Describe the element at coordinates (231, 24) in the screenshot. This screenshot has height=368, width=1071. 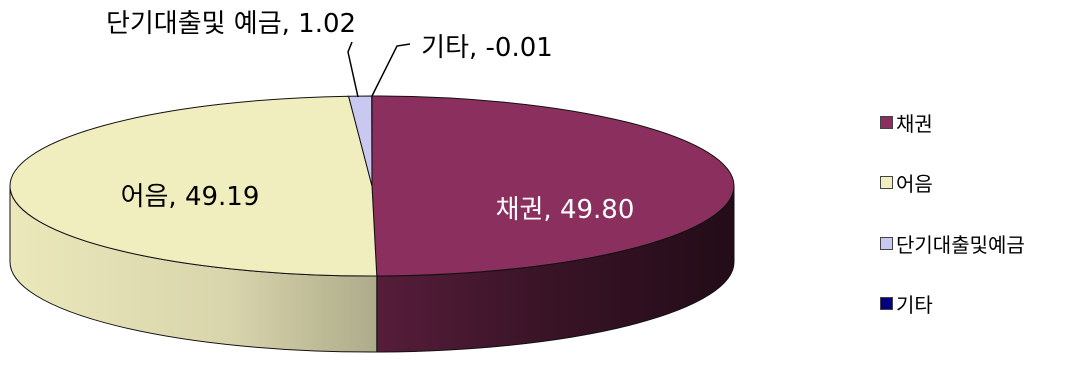
I see `data-label-short-term-loans: 단기대출및 예금, 1.02` at that location.